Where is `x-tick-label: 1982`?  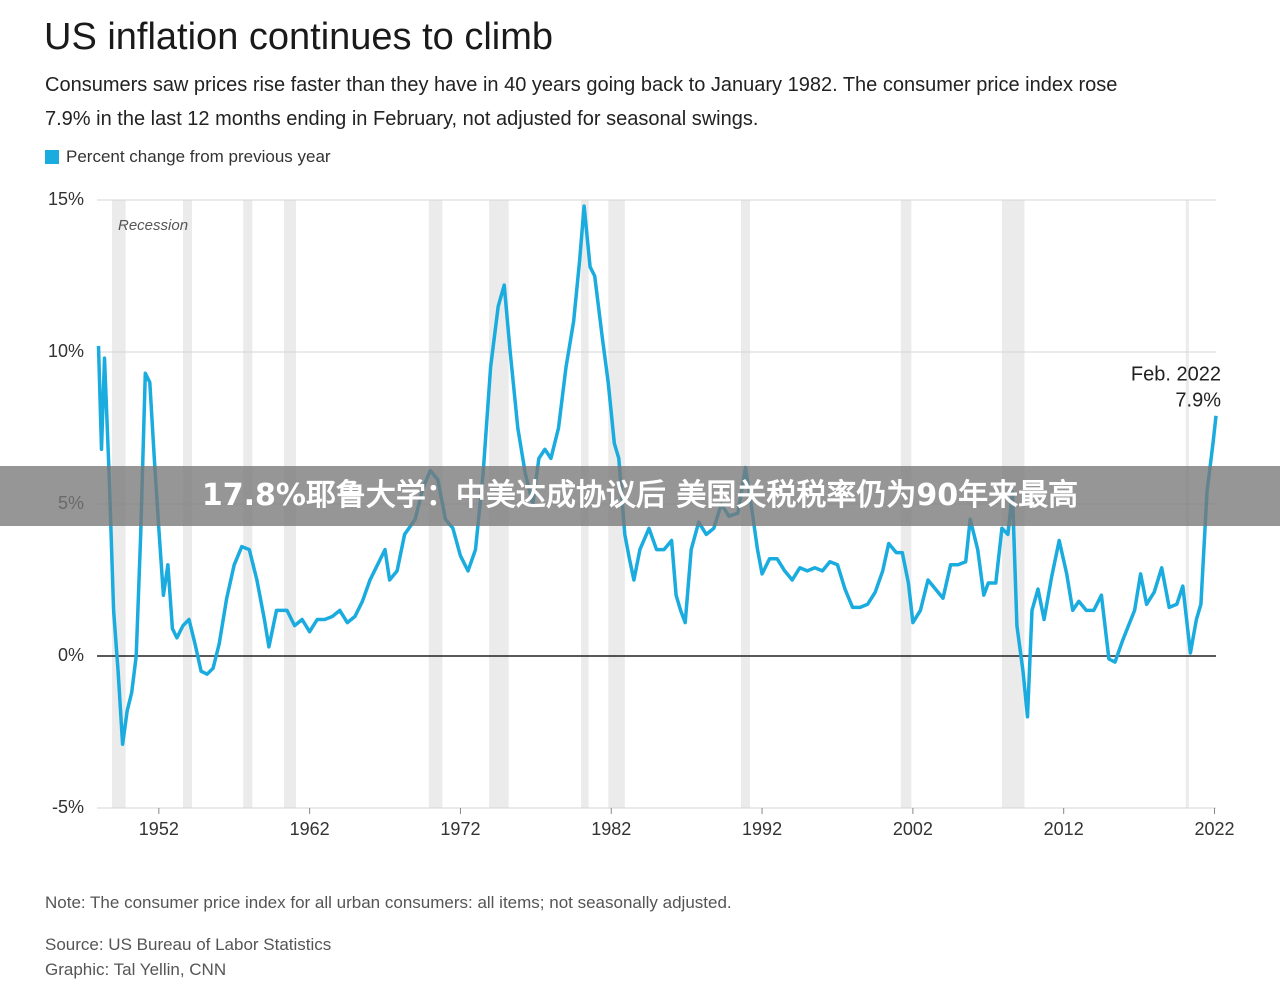
x-tick-label: 1982 is located at coordinates (611, 829).